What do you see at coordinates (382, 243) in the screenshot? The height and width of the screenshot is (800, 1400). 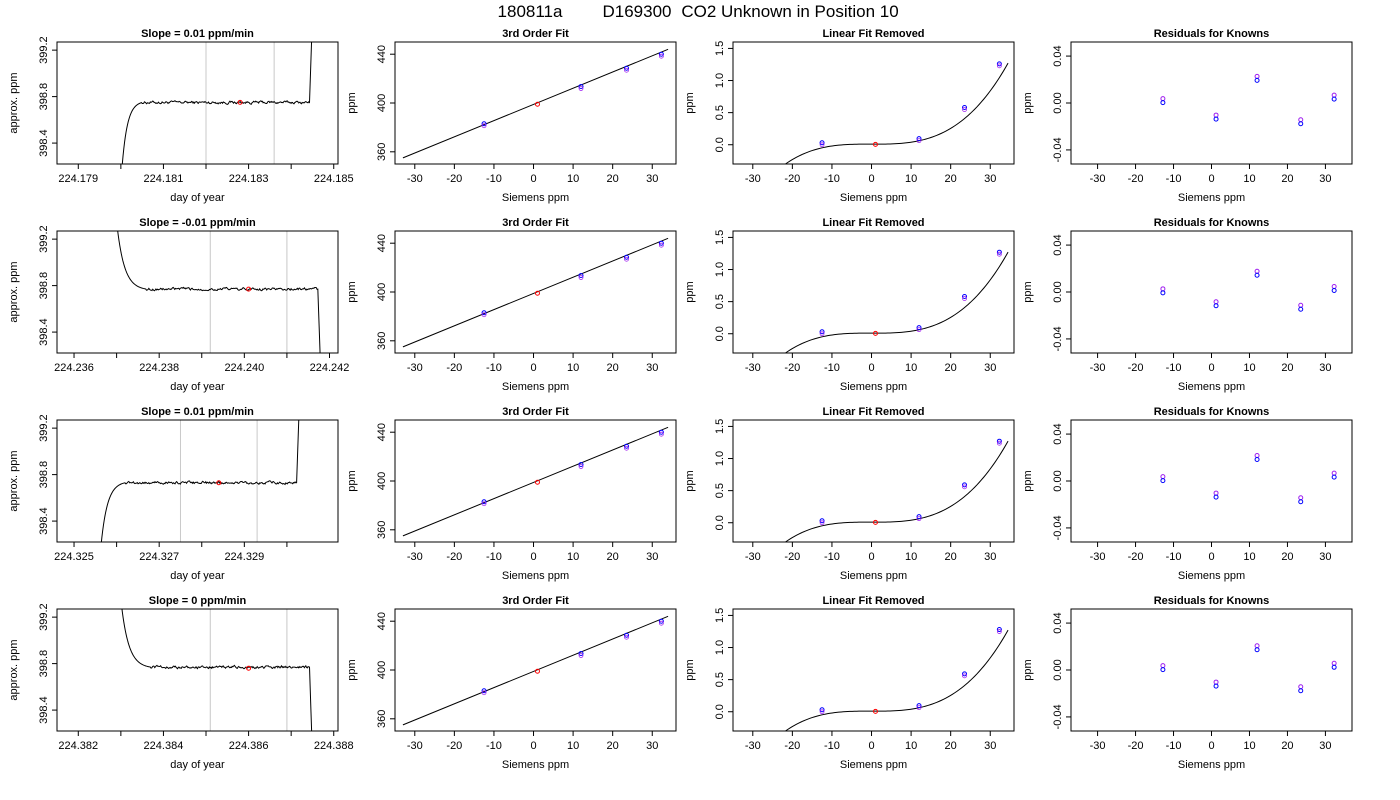 I see `y-tick-label-r1c1-2: 440` at bounding box center [382, 243].